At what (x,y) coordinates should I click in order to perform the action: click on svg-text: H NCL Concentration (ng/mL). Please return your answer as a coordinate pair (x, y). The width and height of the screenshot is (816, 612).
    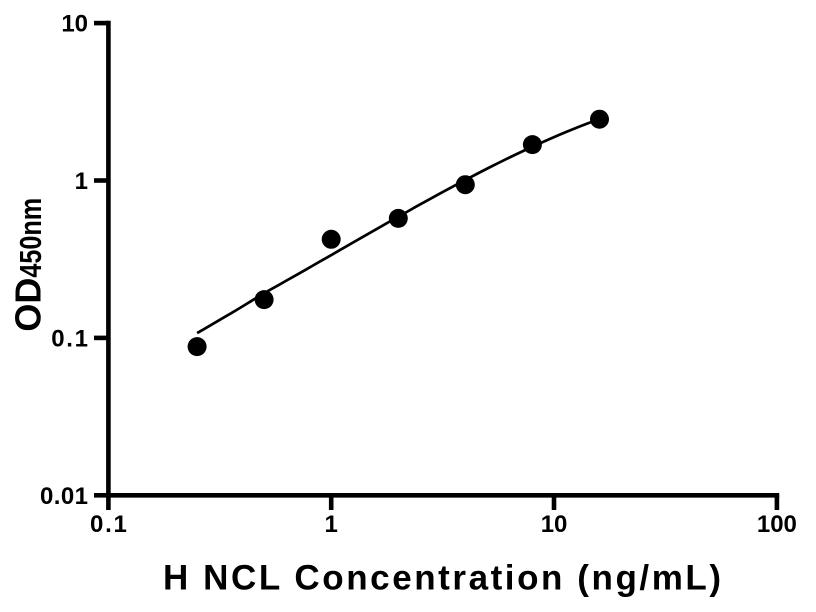
    Looking at the image, I should click on (442, 577).